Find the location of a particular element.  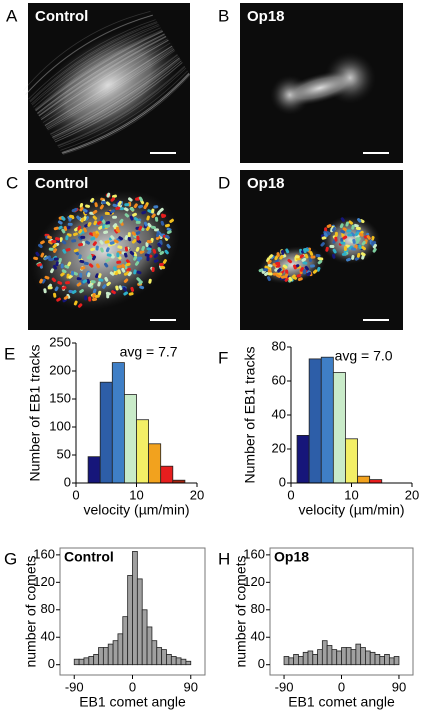

y-tick-label: 100 is located at coordinates (60, 425).